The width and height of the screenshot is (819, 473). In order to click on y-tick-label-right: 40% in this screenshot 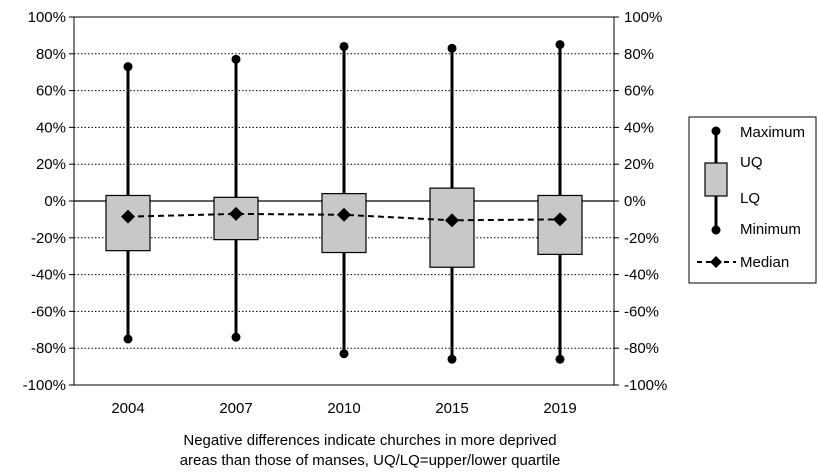, I will do `click(639, 127)`.